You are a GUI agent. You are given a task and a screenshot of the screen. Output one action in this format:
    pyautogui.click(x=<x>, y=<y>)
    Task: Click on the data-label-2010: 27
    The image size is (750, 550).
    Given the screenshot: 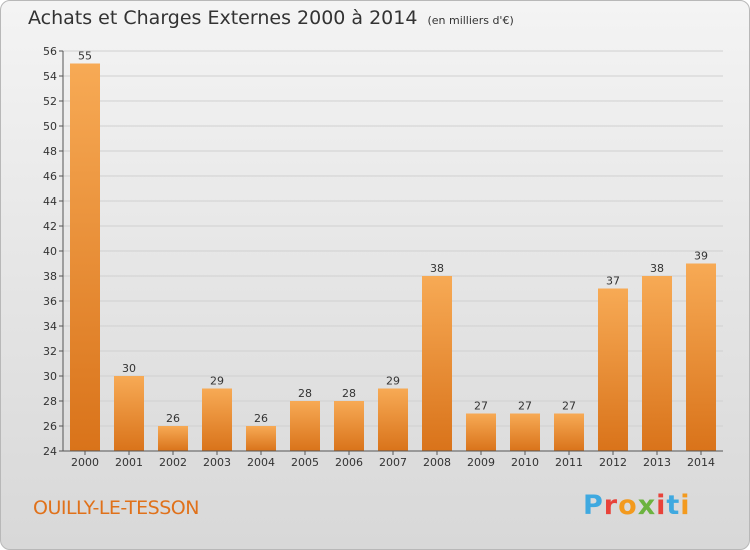 What is the action you would take?
    pyautogui.click(x=525, y=406)
    